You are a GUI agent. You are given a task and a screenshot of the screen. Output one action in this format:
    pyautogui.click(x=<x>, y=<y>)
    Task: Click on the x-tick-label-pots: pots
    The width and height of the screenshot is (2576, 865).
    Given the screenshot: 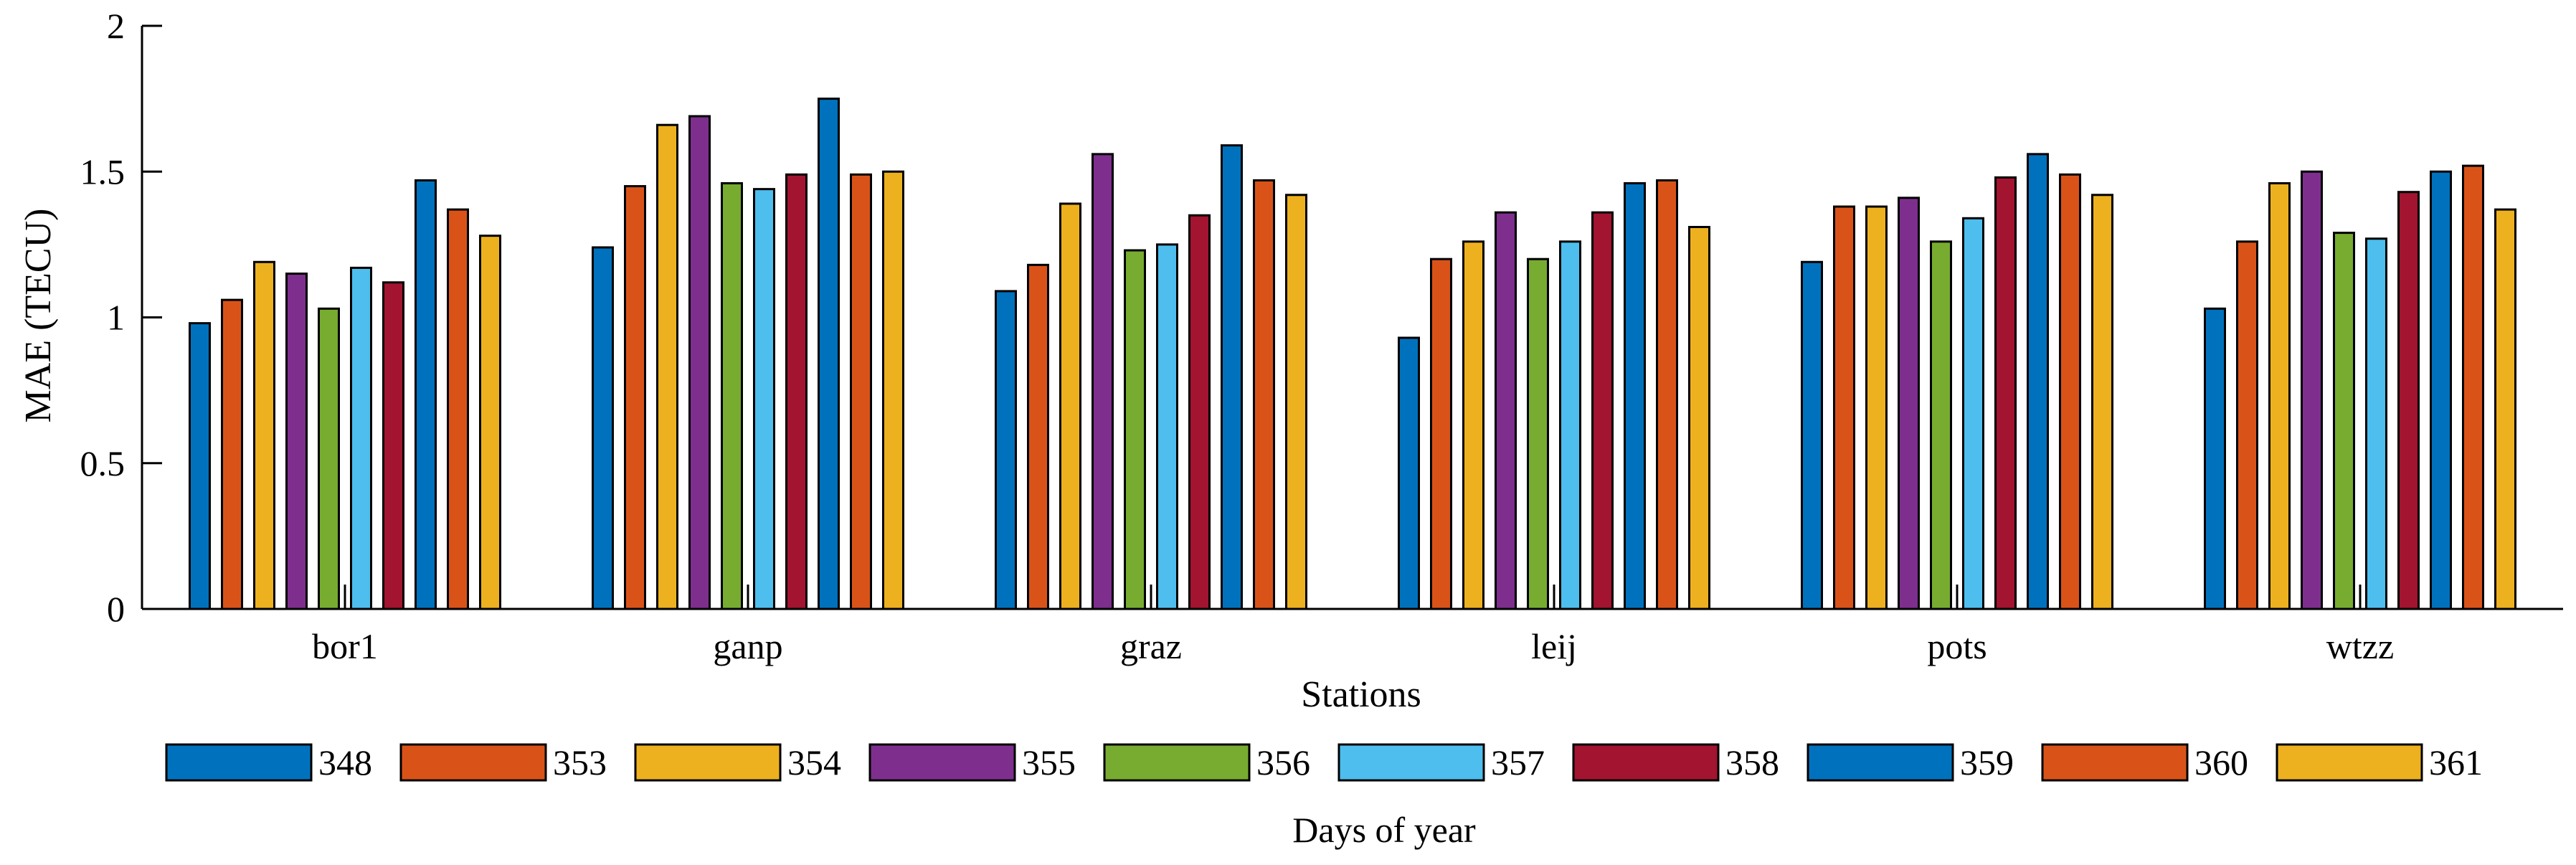 What is the action you would take?
    pyautogui.click(x=1957, y=646)
    